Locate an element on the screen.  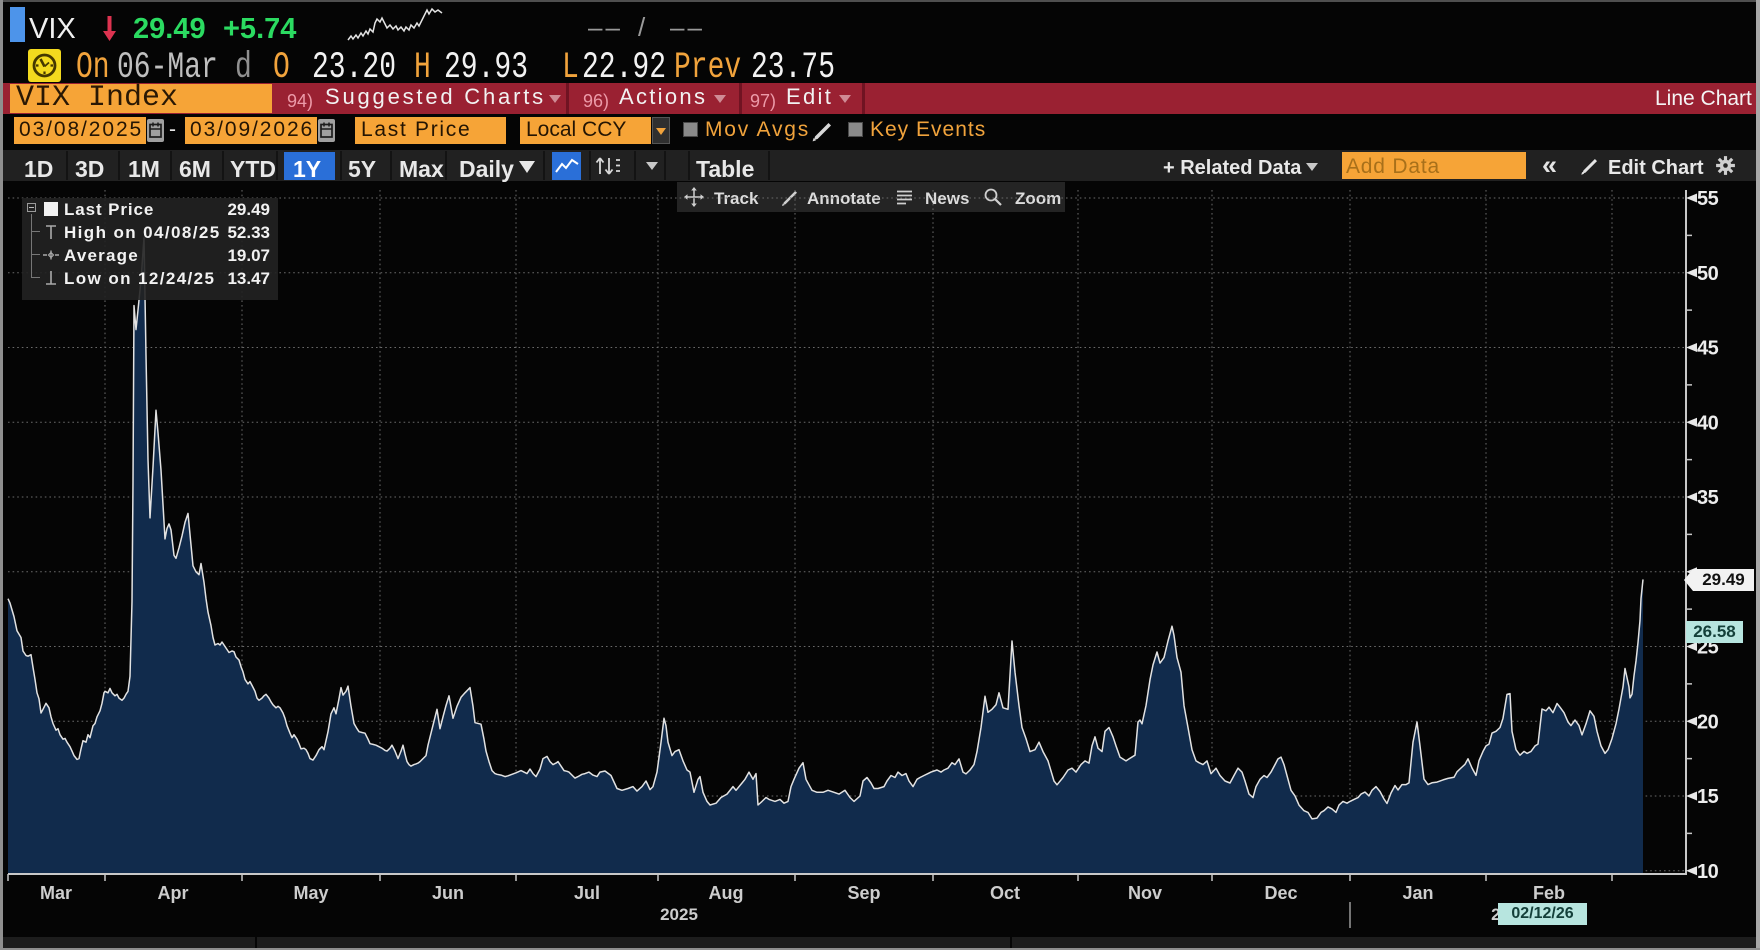
svg-text: 40 is located at coordinates (1708, 423).